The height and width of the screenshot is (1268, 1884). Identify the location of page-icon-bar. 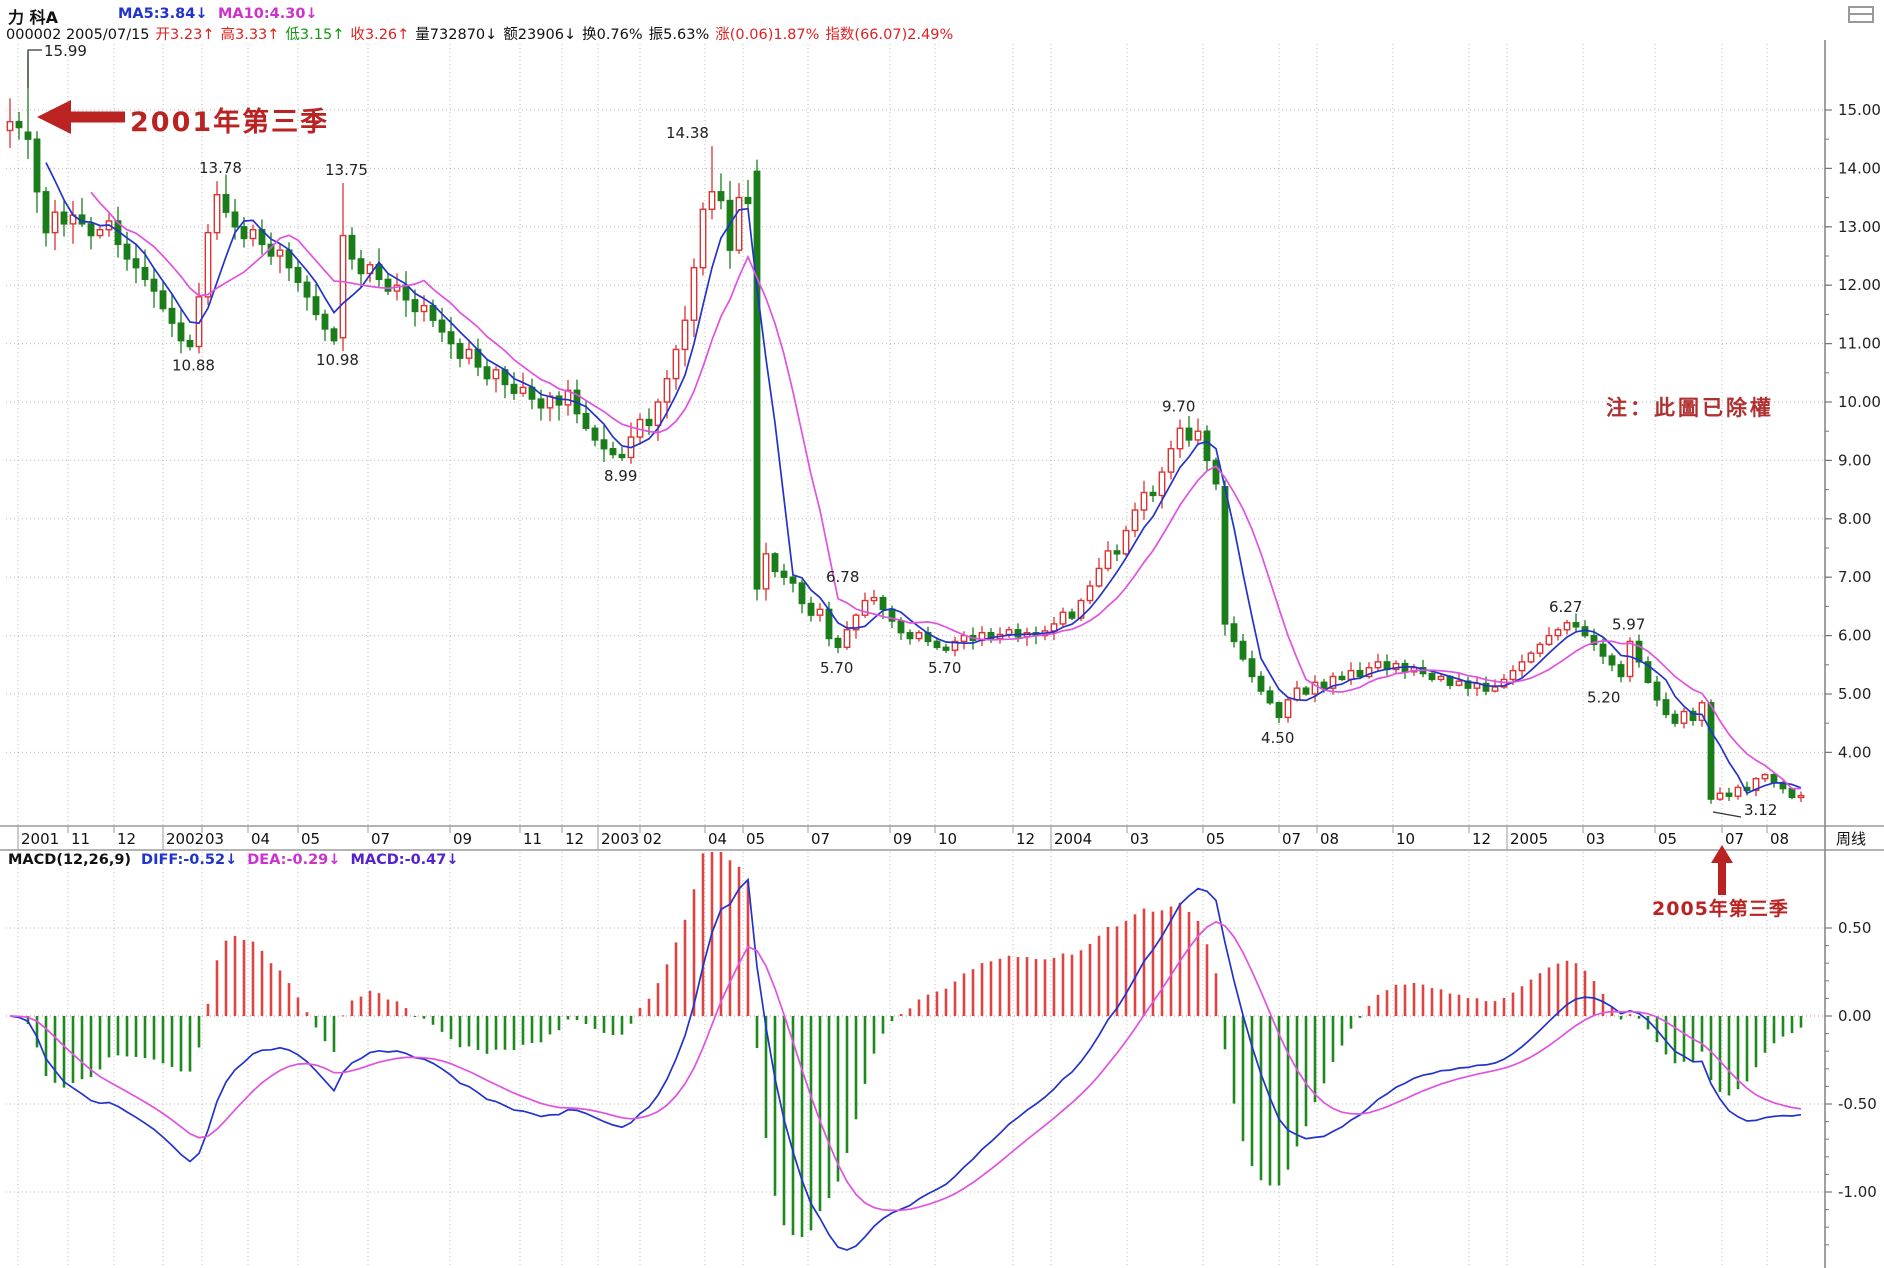
(1861, 14).